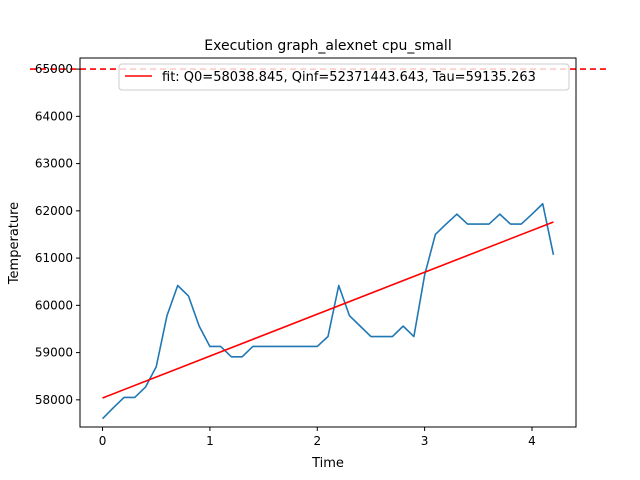 The image size is (640, 480). Describe the element at coordinates (317, 441) in the screenshot. I see `x-tick-label: 2` at that location.